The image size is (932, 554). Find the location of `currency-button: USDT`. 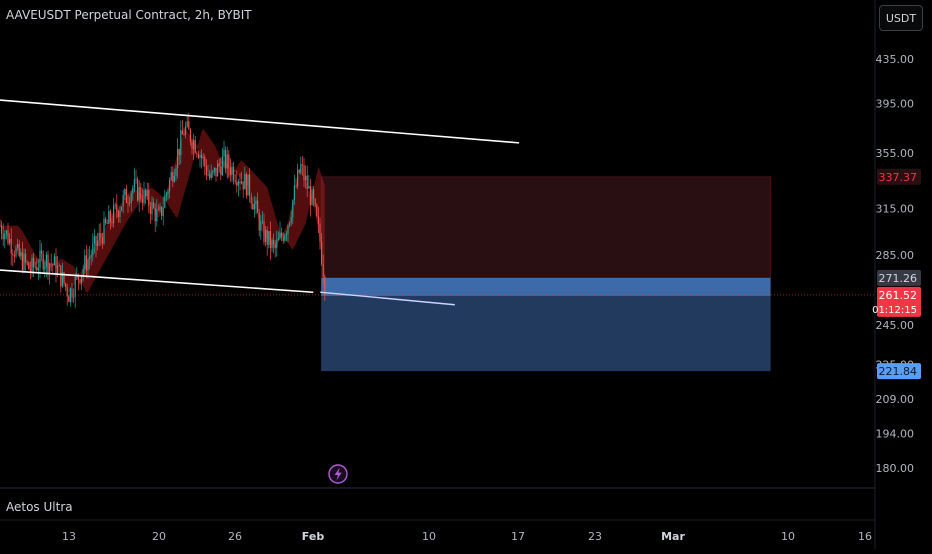

currency-button: USDT is located at coordinates (901, 18).